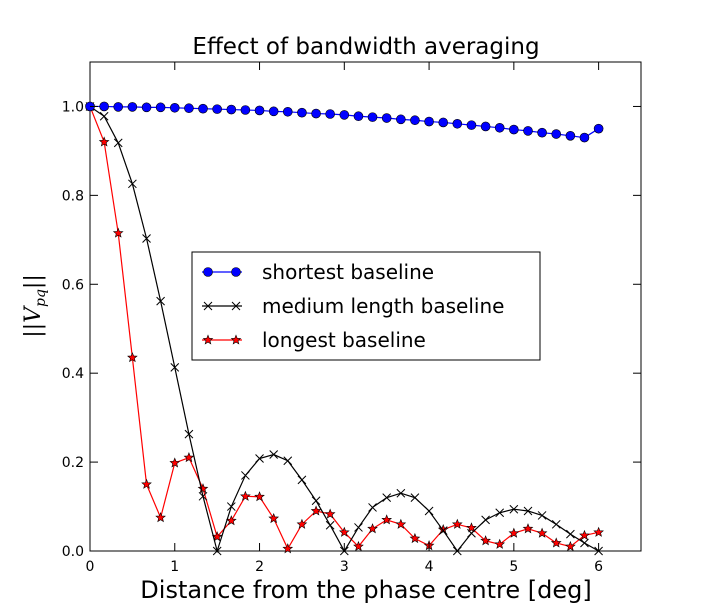 The height and width of the screenshot is (612, 712). I want to click on legend-label: medium length baseline, so click(383, 306).